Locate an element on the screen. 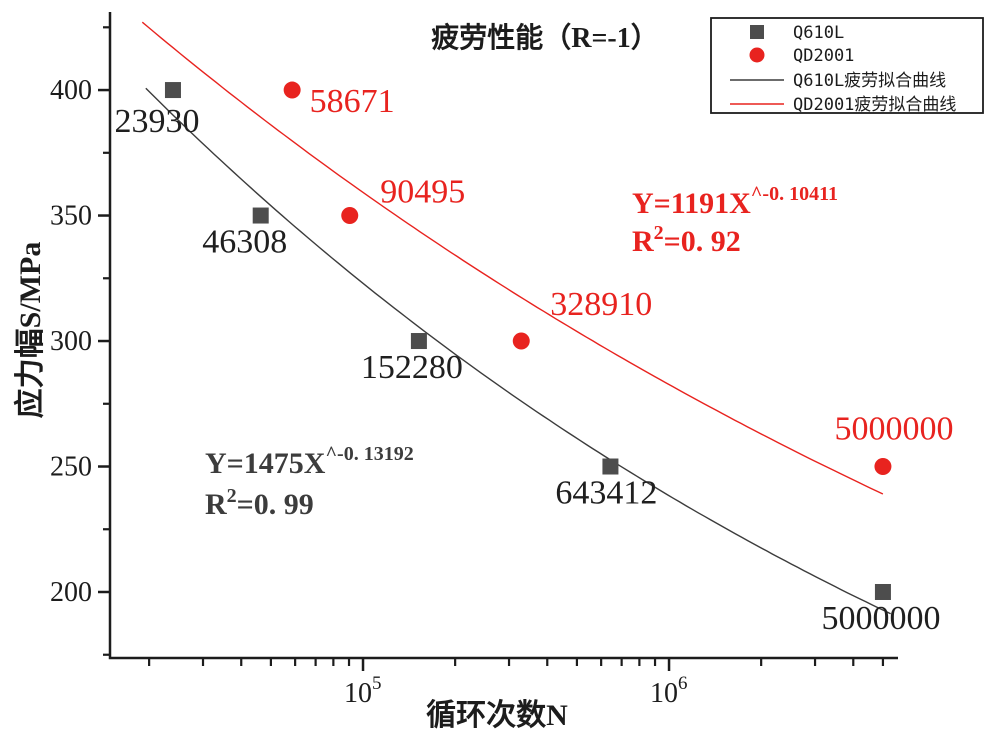  fit-annotation-Q610L疲劳拟合曲线: Y=1475X^-0. 13192 R2=0. 99 is located at coordinates (309, 482).